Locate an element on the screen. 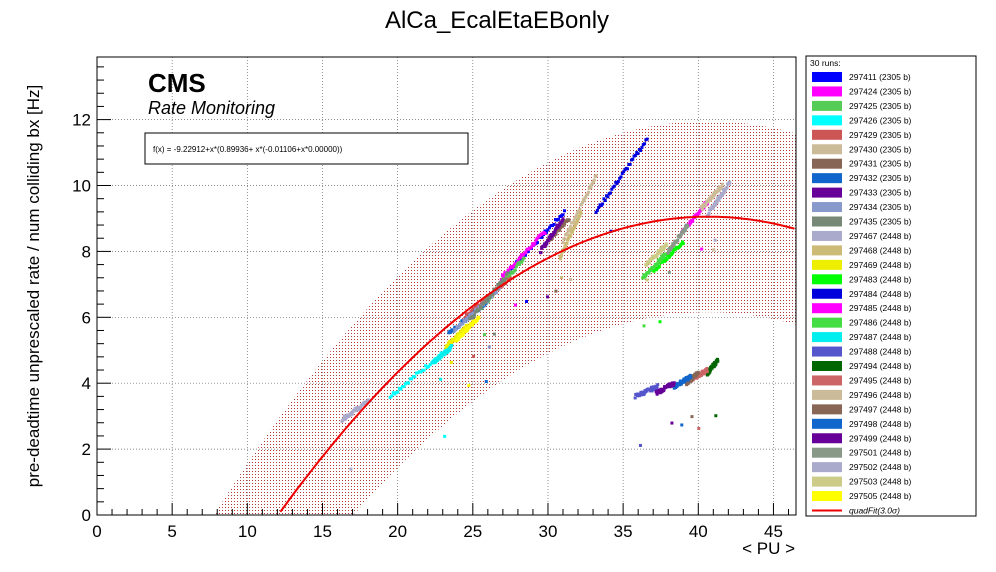 Image resolution: width=996 pixels, height=572 pixels. legend-entry: 297432 (2305 b) is located at coordinates (880, 178).